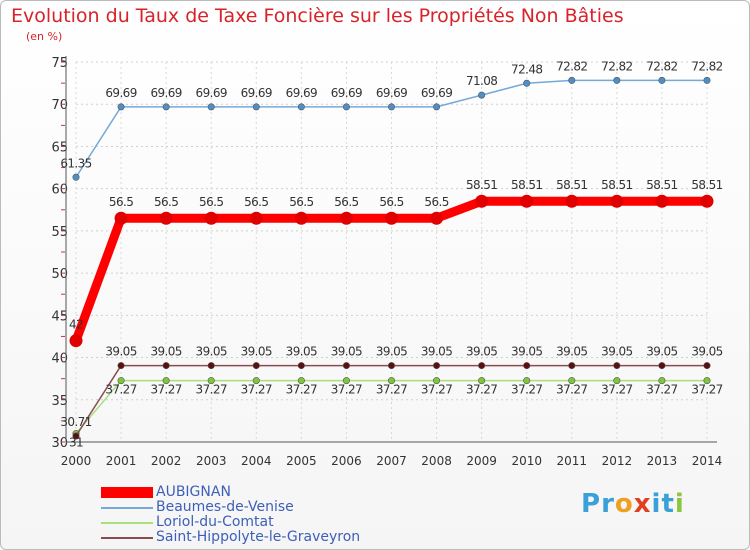 Image resolution: width=750 pixels, height=550 pixels. I want to click on x-tick-label: 2008, so click(436, 461).